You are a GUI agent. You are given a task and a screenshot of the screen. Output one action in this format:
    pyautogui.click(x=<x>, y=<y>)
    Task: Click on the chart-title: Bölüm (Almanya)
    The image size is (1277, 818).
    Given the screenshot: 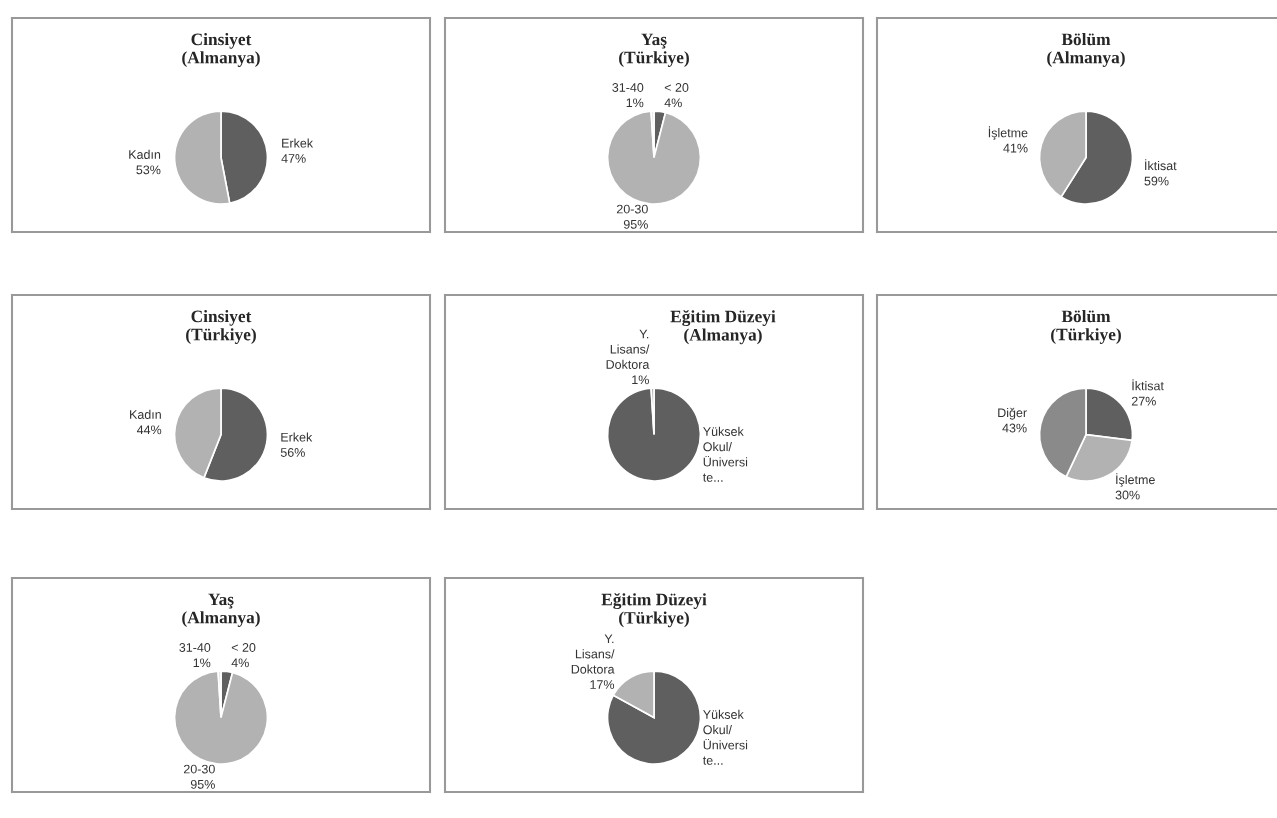 What is the action you would take?
    pyautogui.click(x=1086, y=49)
    